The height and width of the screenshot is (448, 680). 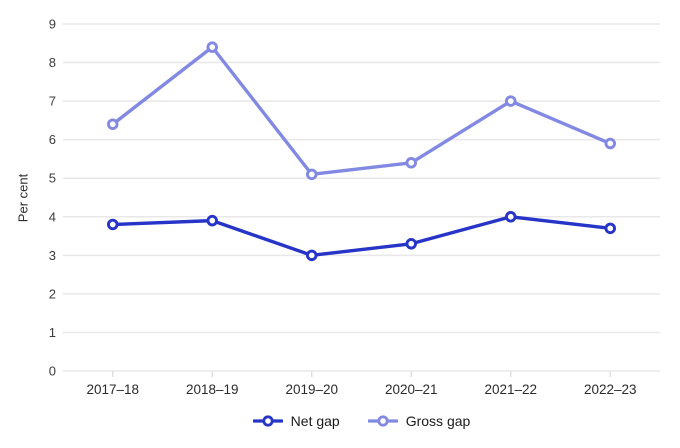 I want to click on y-tick-label-5: 5, so click(x=52, y=178).